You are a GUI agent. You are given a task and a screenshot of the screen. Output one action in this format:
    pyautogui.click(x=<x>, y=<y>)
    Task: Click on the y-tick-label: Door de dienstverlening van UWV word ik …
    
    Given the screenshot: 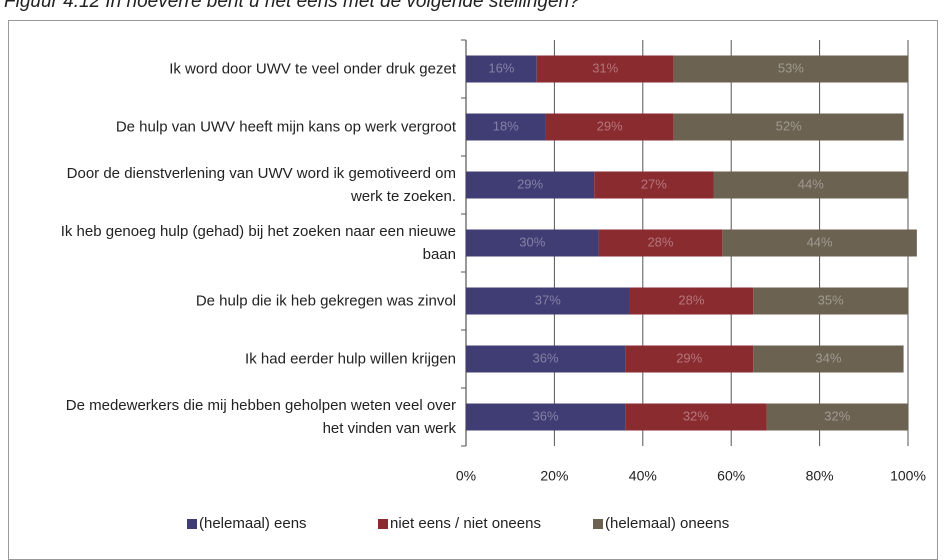 What is the action you would take?
    pyautogui.click(x=261, y=185)
    